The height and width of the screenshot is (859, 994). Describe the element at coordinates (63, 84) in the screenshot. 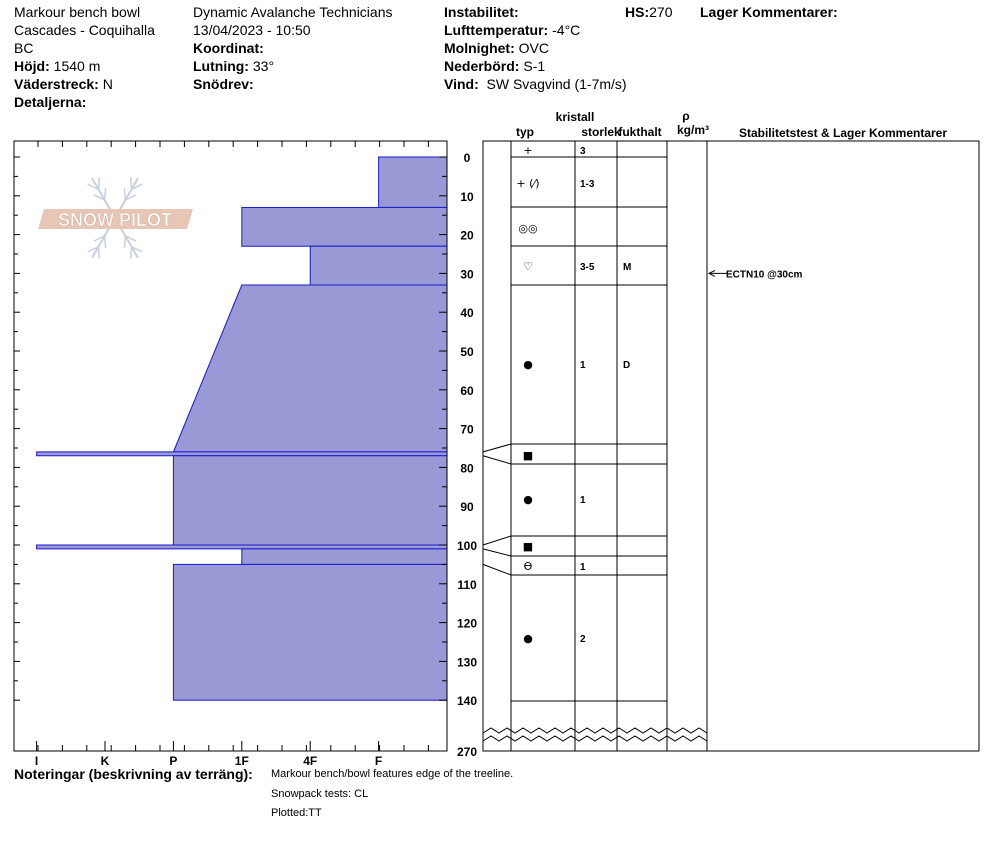

I see `aspect-row: Väderstreck: N` at that location.